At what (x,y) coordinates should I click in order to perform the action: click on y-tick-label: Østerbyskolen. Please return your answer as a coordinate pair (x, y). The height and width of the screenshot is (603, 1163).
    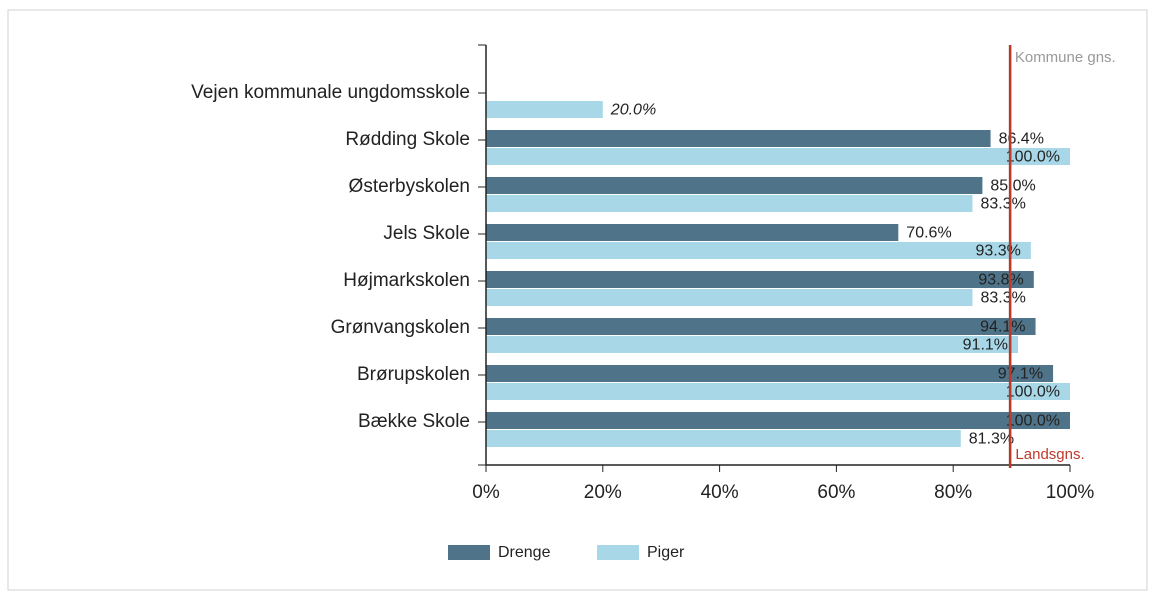
    Looking at the image, I should click on (409, 186).